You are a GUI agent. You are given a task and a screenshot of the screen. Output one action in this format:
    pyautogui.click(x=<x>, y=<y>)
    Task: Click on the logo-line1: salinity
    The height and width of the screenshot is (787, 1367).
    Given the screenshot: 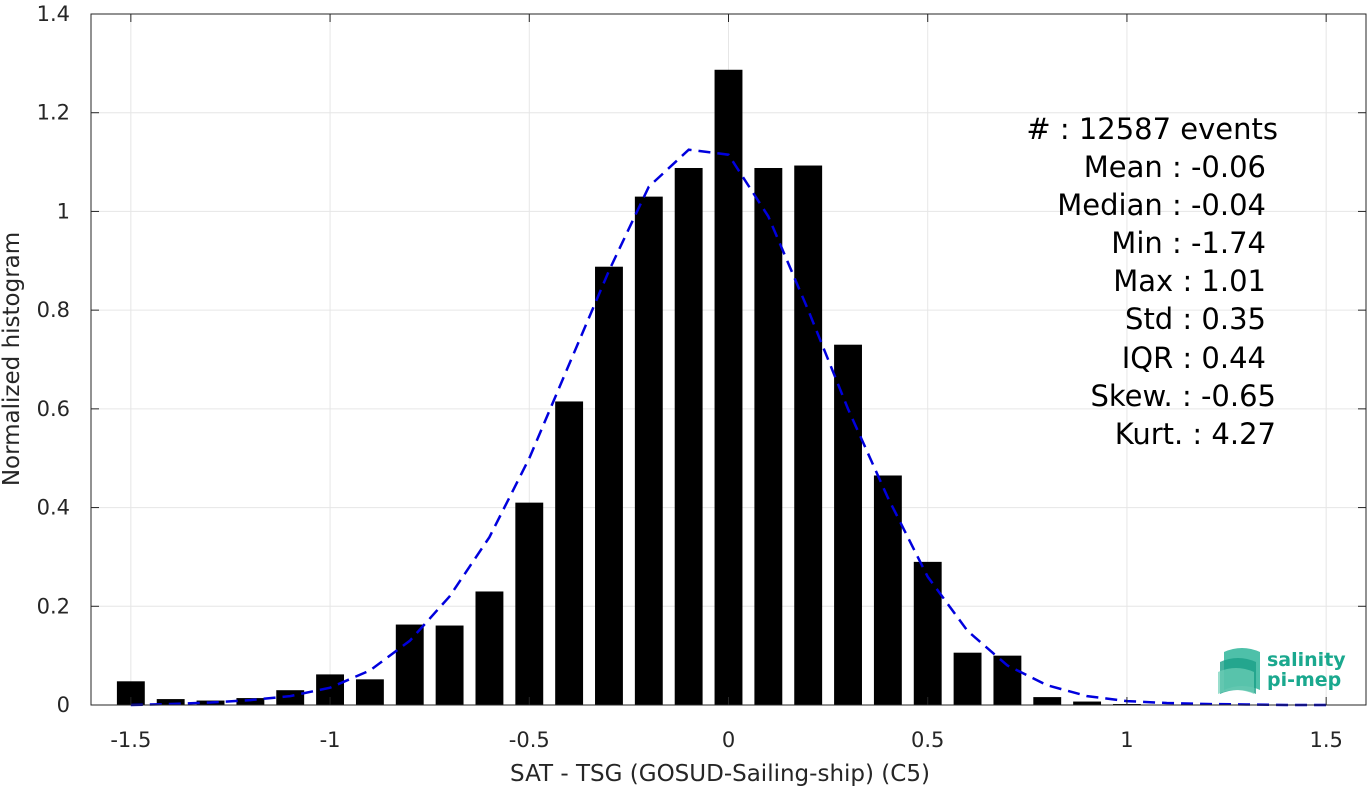 What is the action you would take?
    pyautogui.click(x=1306, y=660)
    